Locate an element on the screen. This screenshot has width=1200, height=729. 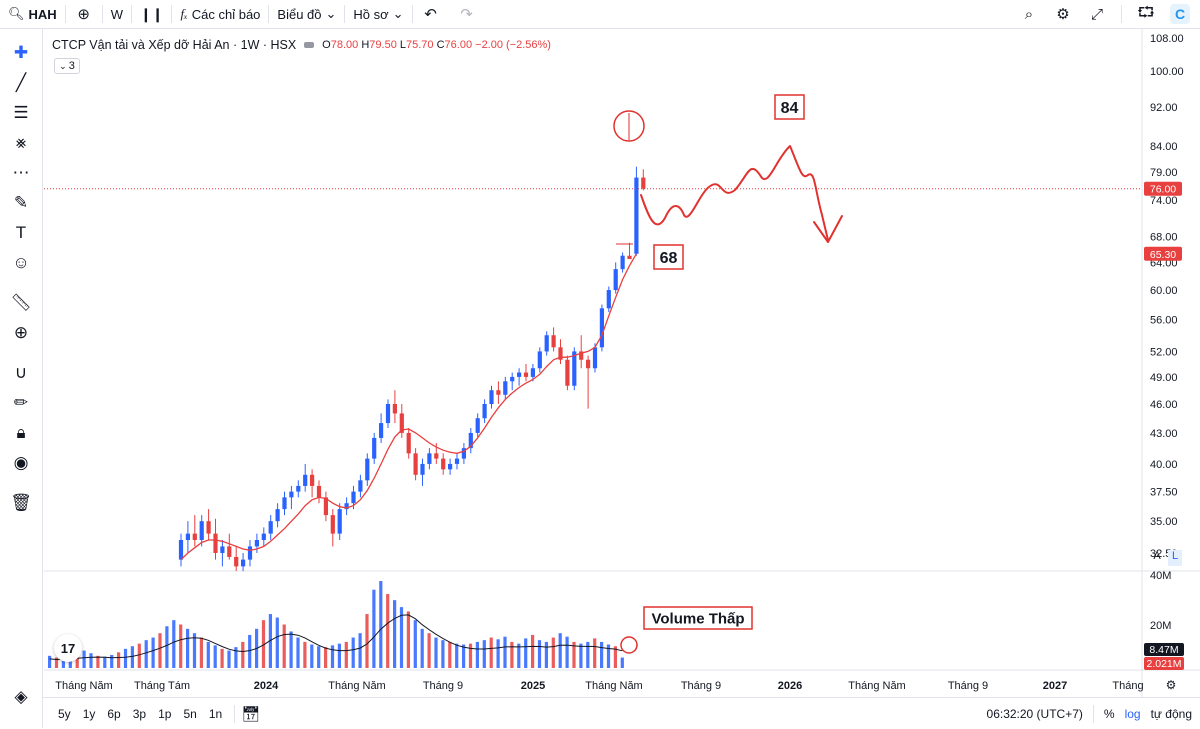
range-6m: 6p is located at coordinates (114, 713).